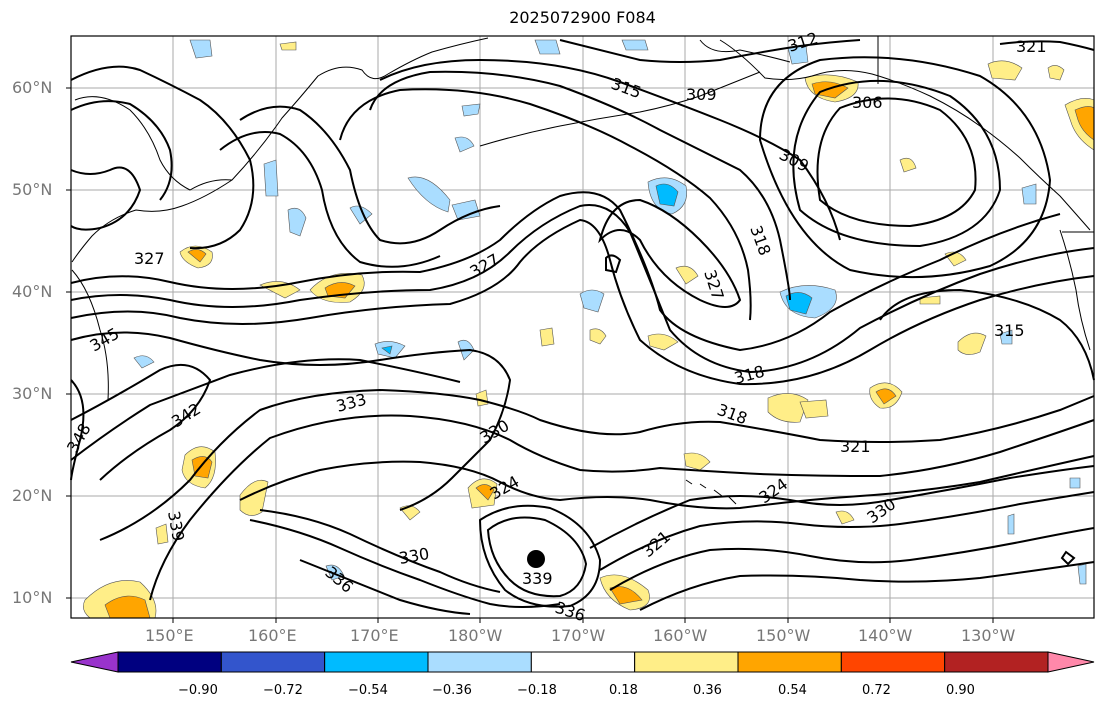 This screenshot has width=1105, height=712. What do you see at coordinates (867, 102) in the screenshot?
I see `contour-label: 306` at bounding box center [867, 102].